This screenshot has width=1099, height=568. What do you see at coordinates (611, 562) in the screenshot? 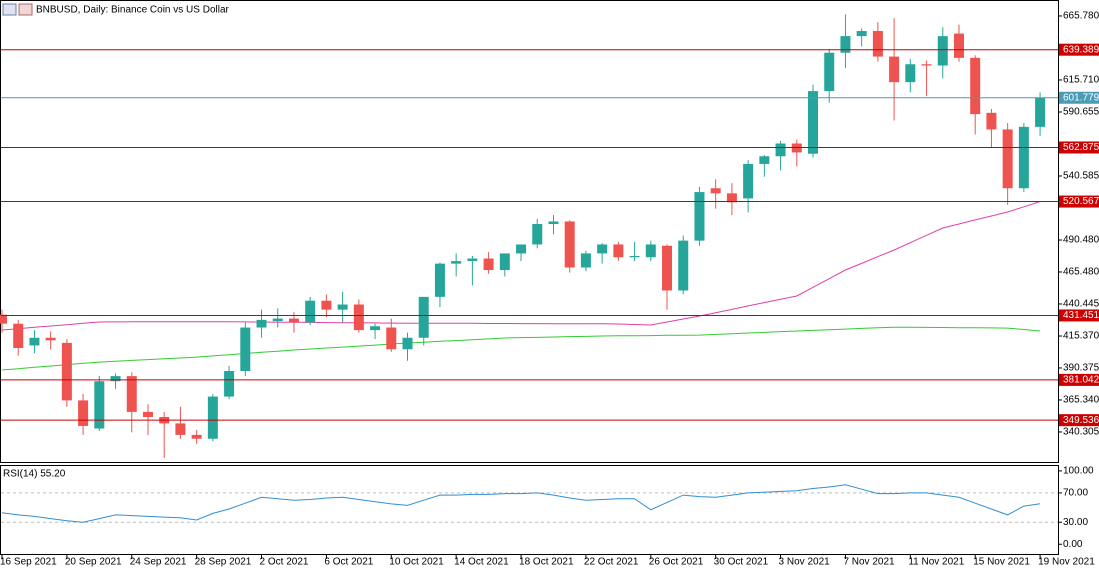
I see `x-tick-label: 22 Oct 2021` at bounding box center [611, 562].